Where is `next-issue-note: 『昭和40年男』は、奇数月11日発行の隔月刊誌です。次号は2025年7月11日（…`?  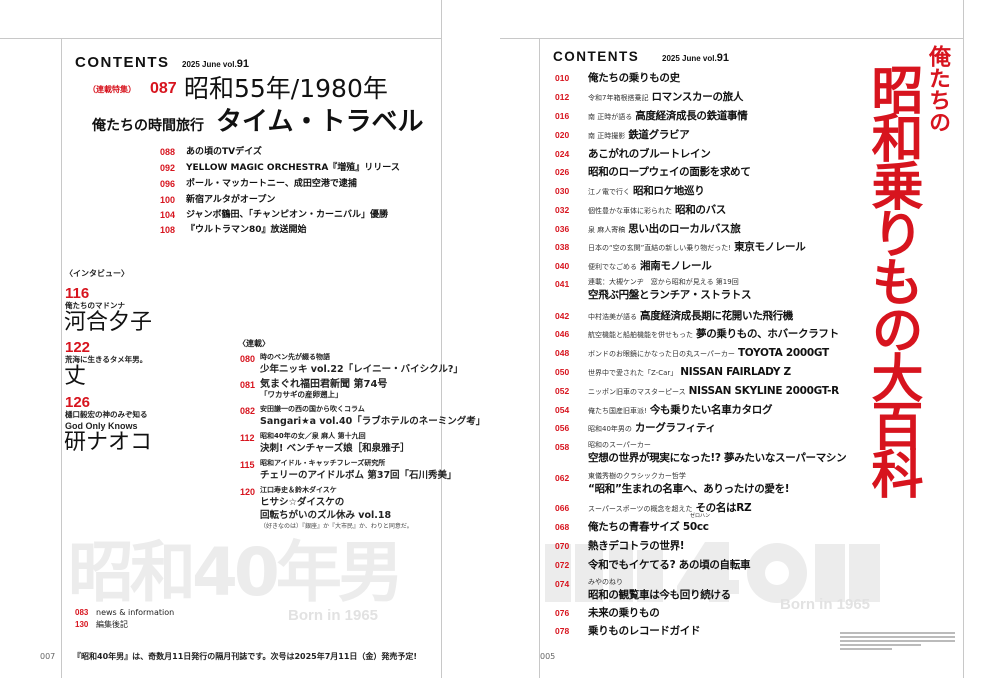
next-issue-note: 『昭和40年男』は、奇数月11日発行の隔月刊誌です。次号は2025年7月11日（… is located at coordinates (245, 656).